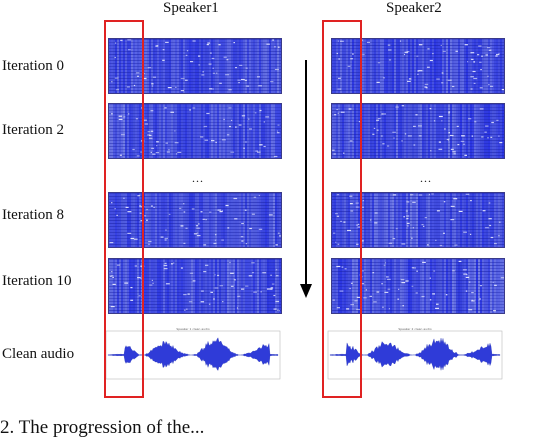 The height and width of the screenshot is (439, 536). Describe the element at coordinates (415, 329) in the screenshot. I see `waveform-title-speaker2: Speaker 2 clean audio` at that location.